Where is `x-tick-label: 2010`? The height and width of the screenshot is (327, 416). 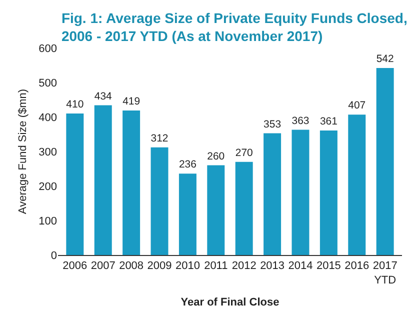 x-tick-label: 2010 is located at coordinates (187, 266).